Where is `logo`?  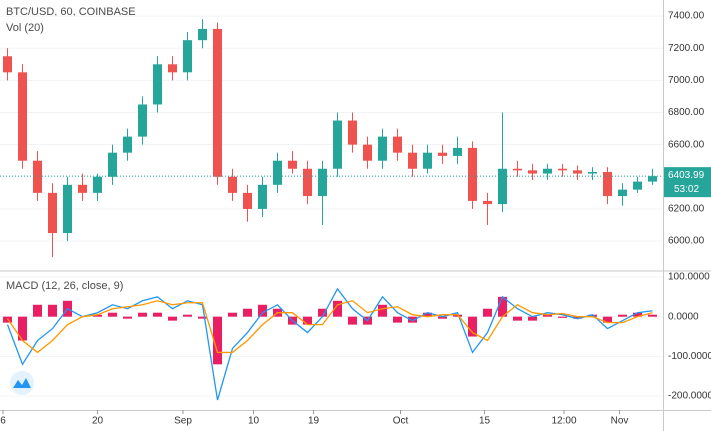 logo is located at coordinates (22, 383).